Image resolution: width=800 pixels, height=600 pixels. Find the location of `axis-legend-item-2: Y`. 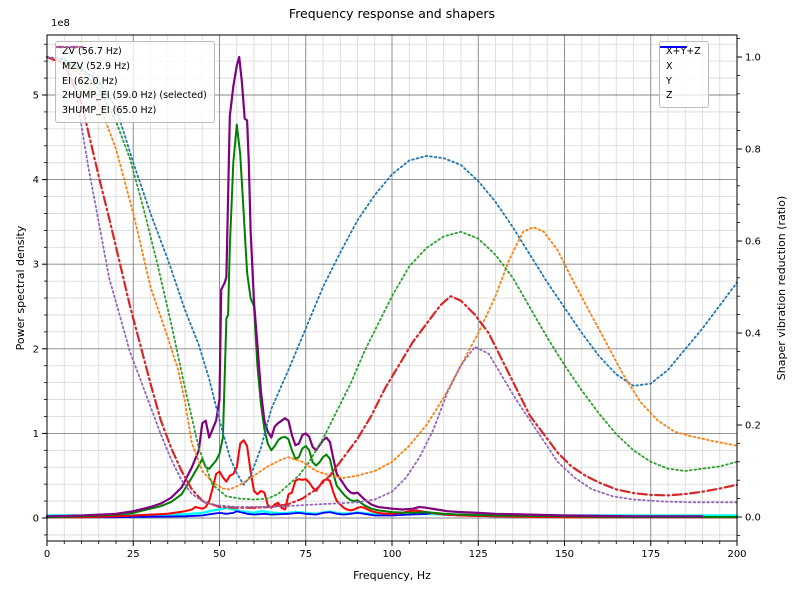

axis-legend-item-2: Y is located at coordinates (680, 67).